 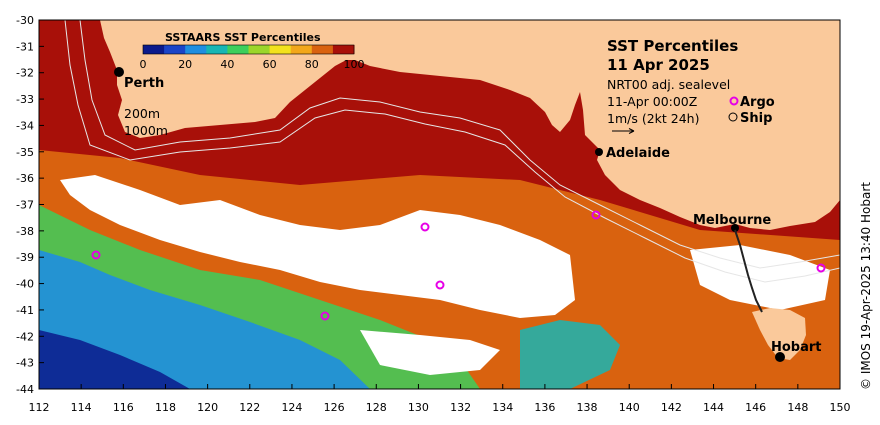 I want to click on y-tick-label: -31, so click(x=25, y=46).